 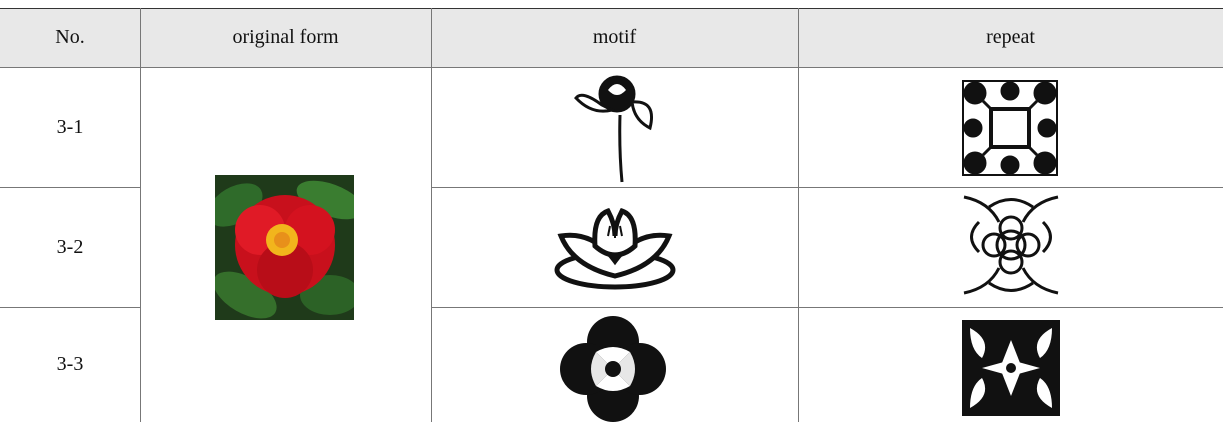 I want to click on header-cell: motif, so click(x=614, y=37).